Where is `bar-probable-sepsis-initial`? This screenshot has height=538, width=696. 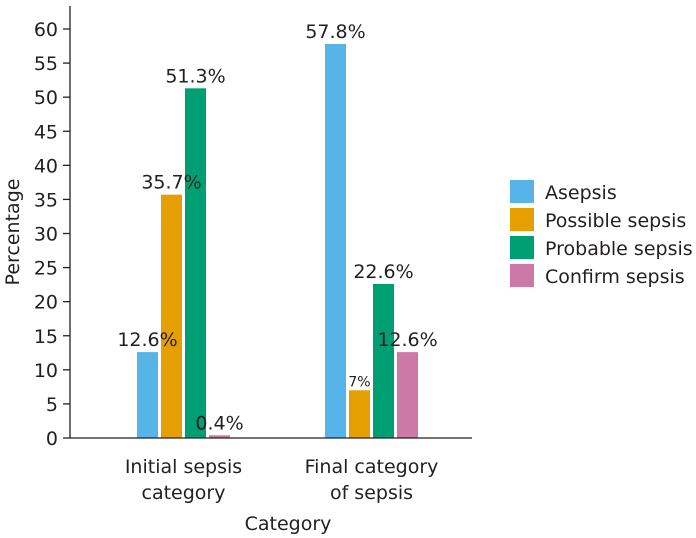
bar-probable-sepsis-initial is located at coordinates (195, 263).